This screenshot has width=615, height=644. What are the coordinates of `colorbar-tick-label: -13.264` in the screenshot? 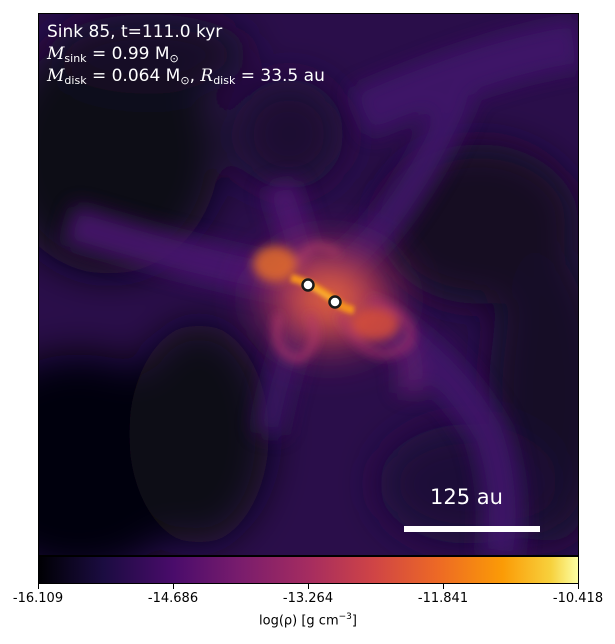 It's located at (308, 598).